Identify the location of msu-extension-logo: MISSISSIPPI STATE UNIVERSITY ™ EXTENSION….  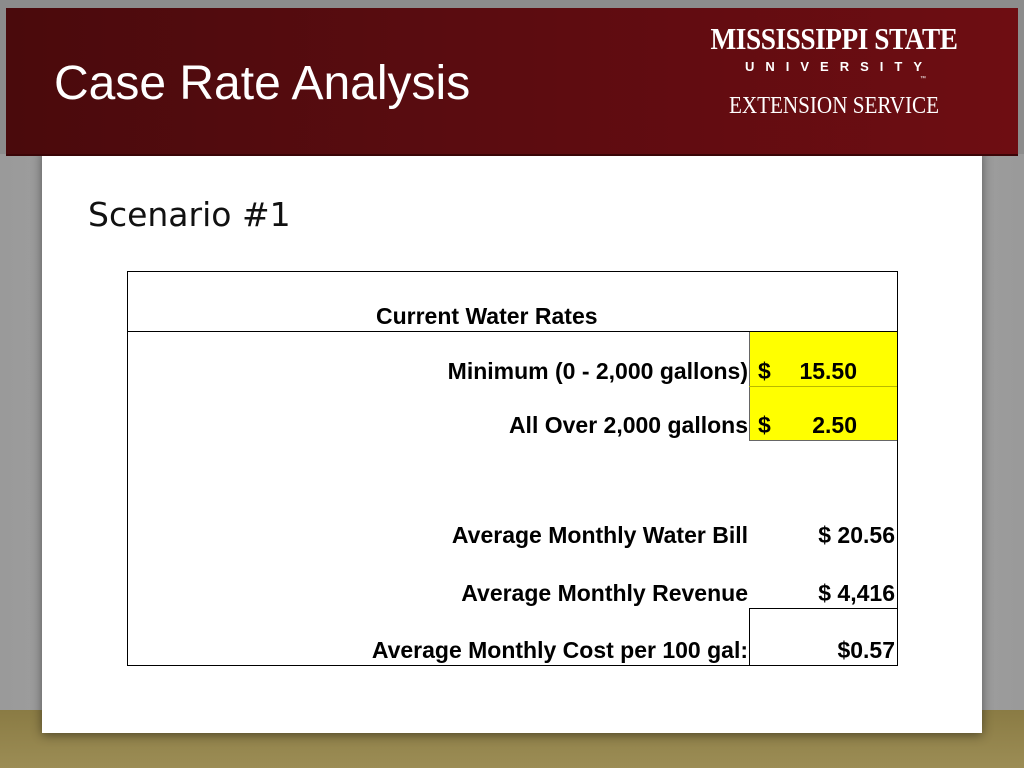
(834, 77).